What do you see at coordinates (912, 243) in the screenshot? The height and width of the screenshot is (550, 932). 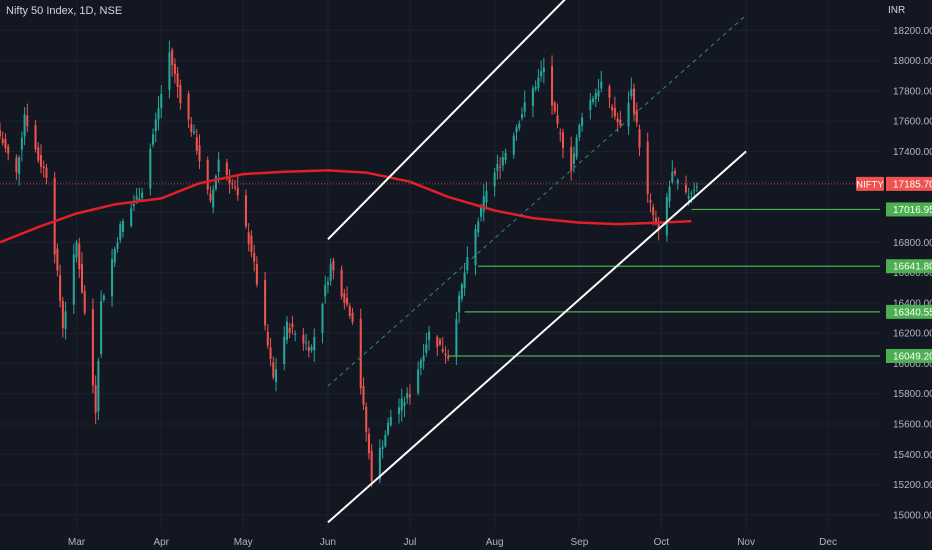 I see `y-tick-label: 16800.00` at bounding box center [912, 243].